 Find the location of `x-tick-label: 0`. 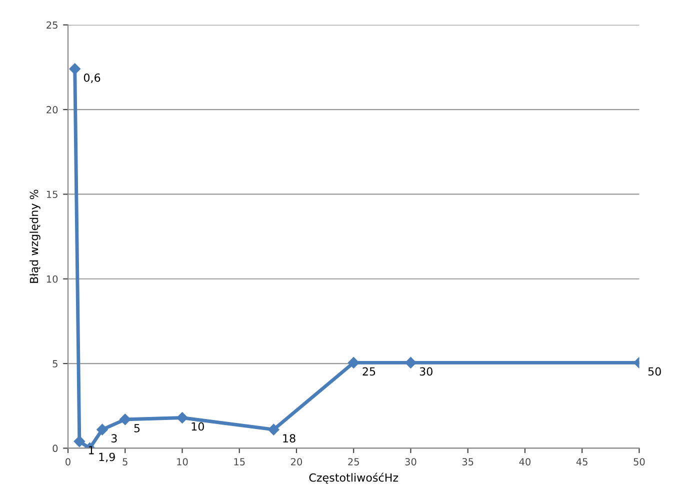

x-tick-label: 0 is located at coordinates (68, 462).